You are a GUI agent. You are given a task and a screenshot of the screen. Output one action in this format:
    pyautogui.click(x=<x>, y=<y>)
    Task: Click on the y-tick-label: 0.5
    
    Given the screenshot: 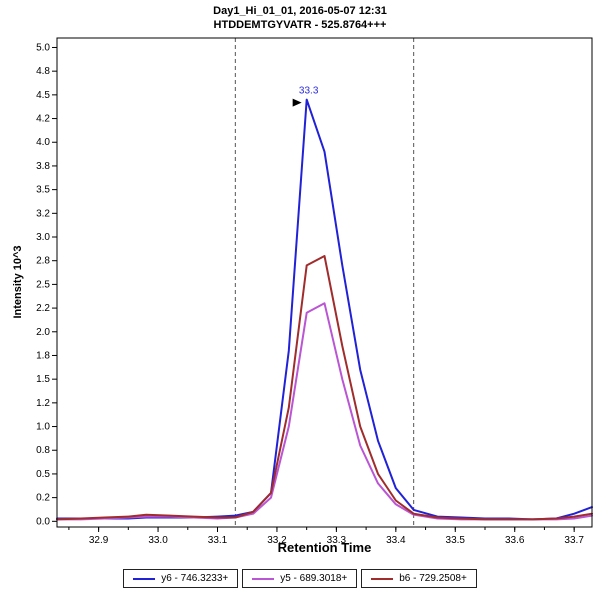 What is the action you would take?
    pyautogui.click(x=43, y=474)
    